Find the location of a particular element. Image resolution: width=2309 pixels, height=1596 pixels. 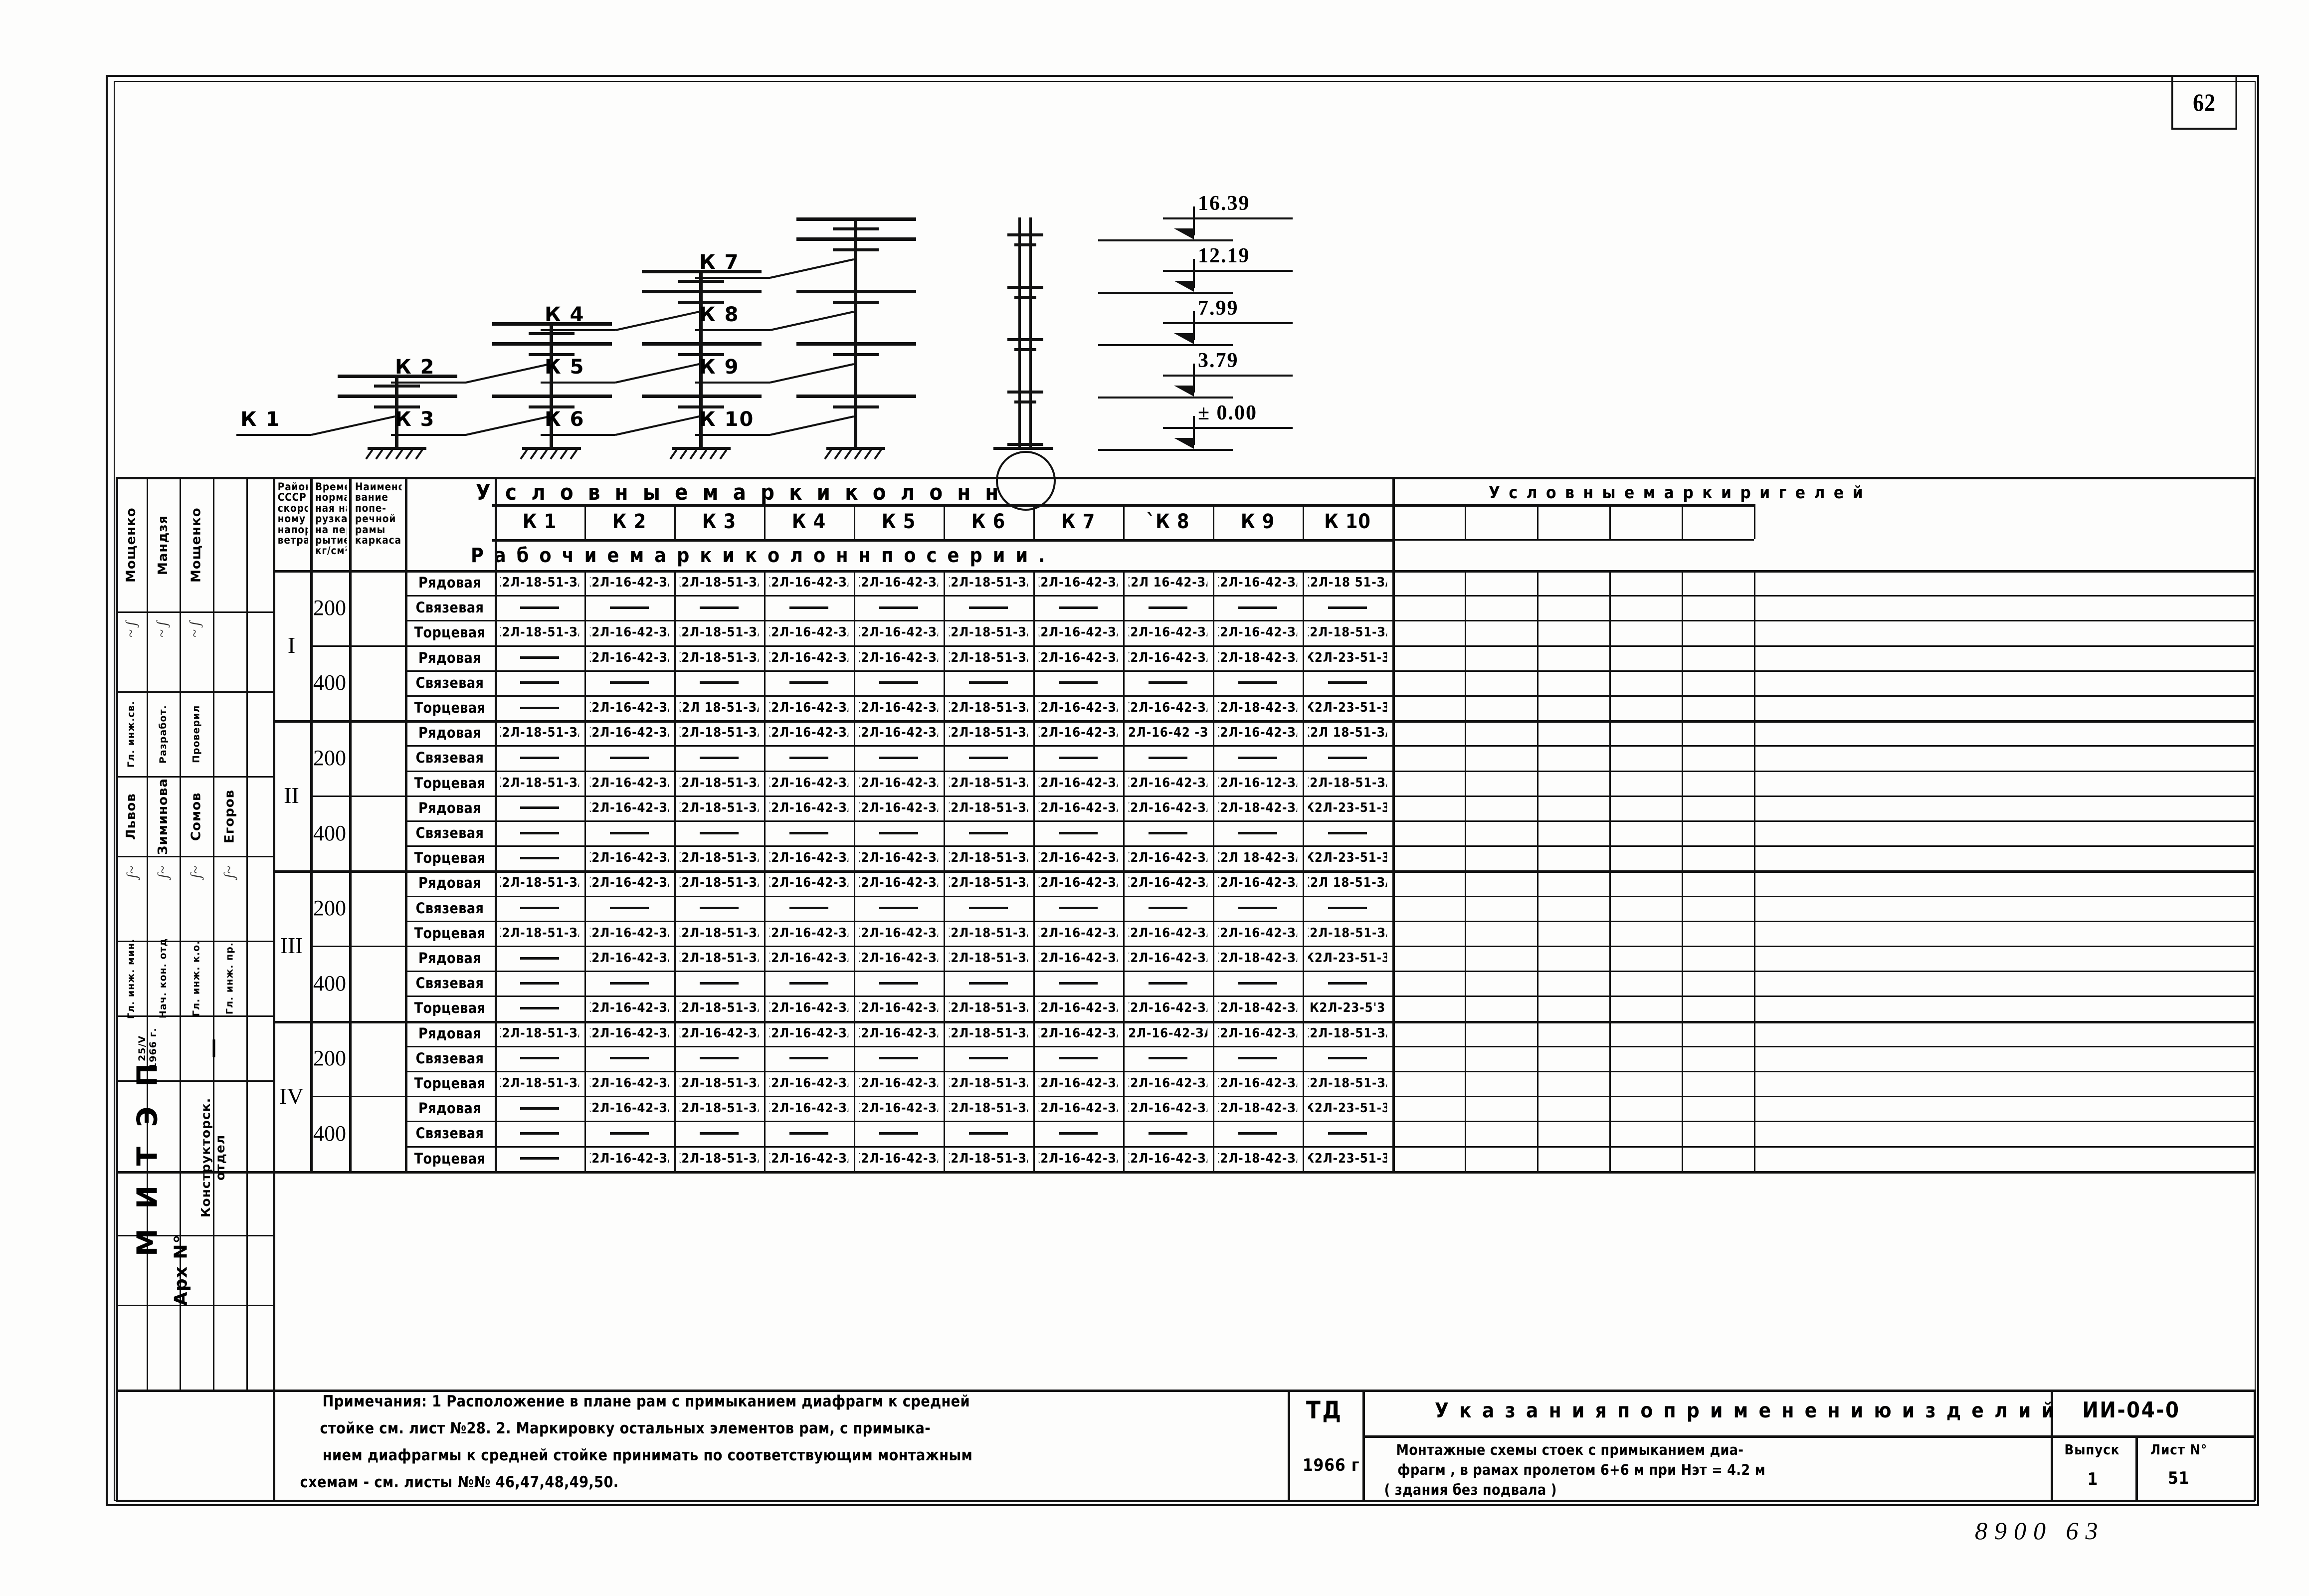

mark-cell: К2Л-18-42-ЗА is located at coordinates (1257, 708).